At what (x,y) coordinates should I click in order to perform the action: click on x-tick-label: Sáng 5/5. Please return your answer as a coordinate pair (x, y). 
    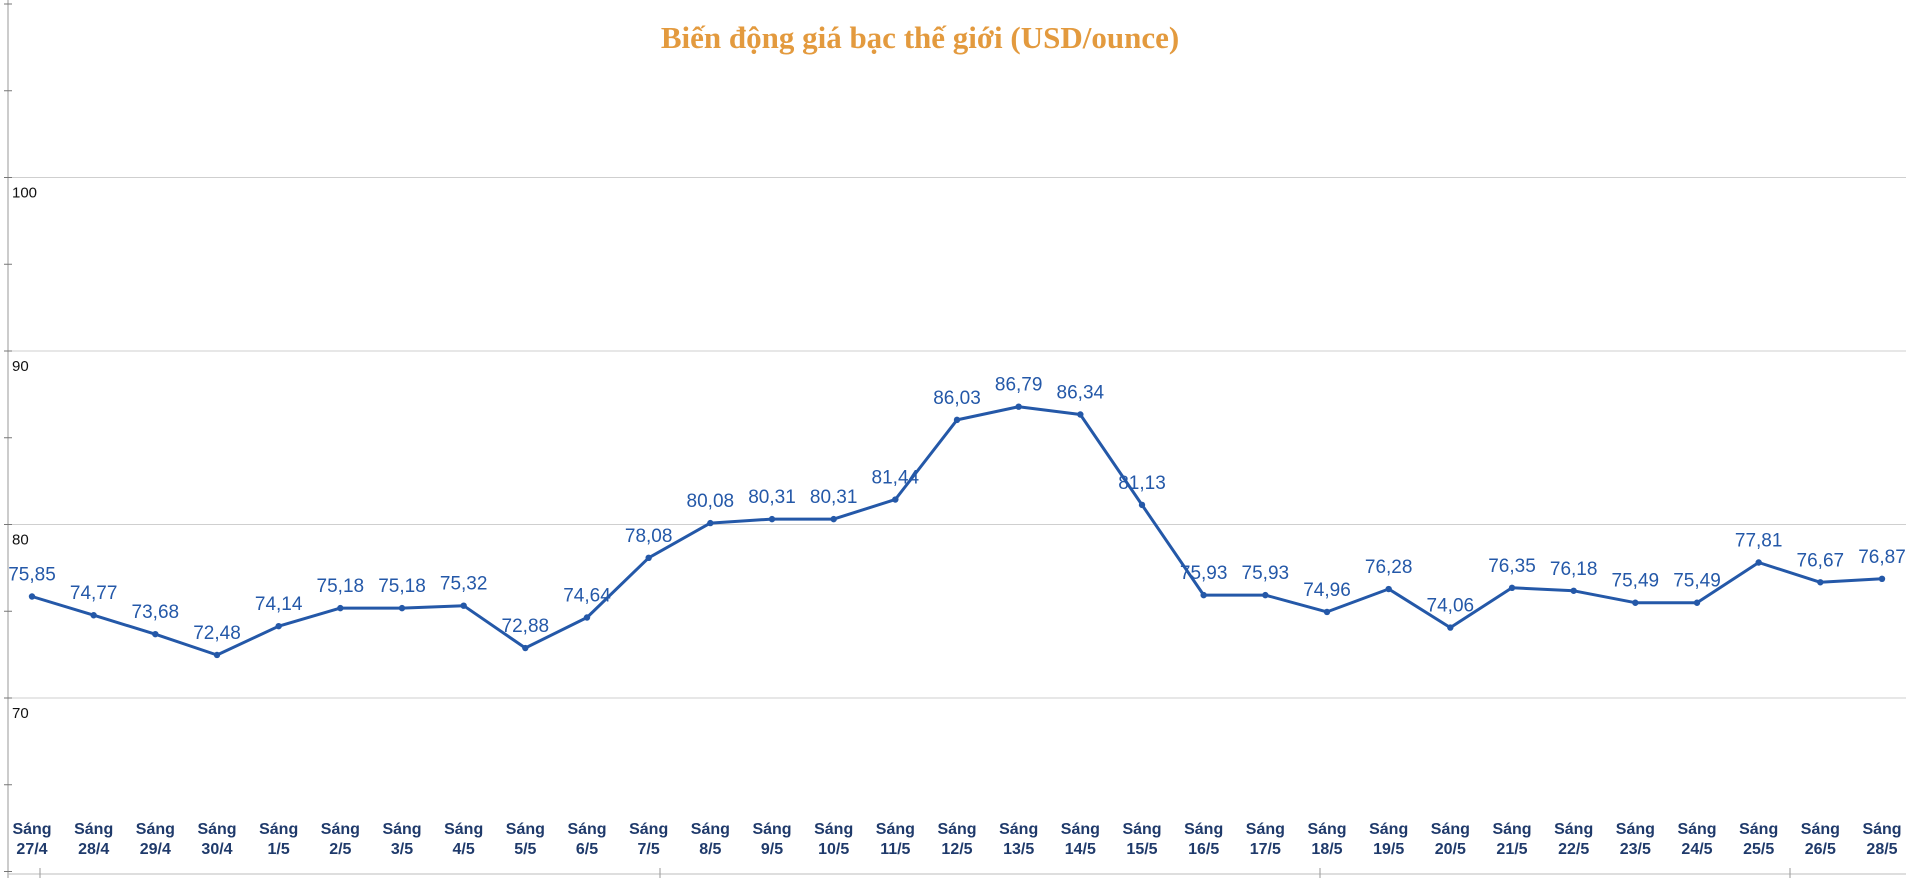
    Looking at the image, I should click on (525, 839).